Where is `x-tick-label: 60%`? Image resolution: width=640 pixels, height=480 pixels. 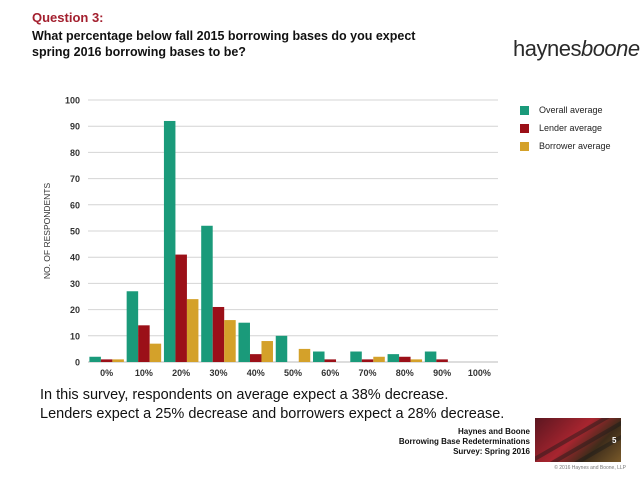 x-tick-label: 60% is located at coordinates (330, 373).